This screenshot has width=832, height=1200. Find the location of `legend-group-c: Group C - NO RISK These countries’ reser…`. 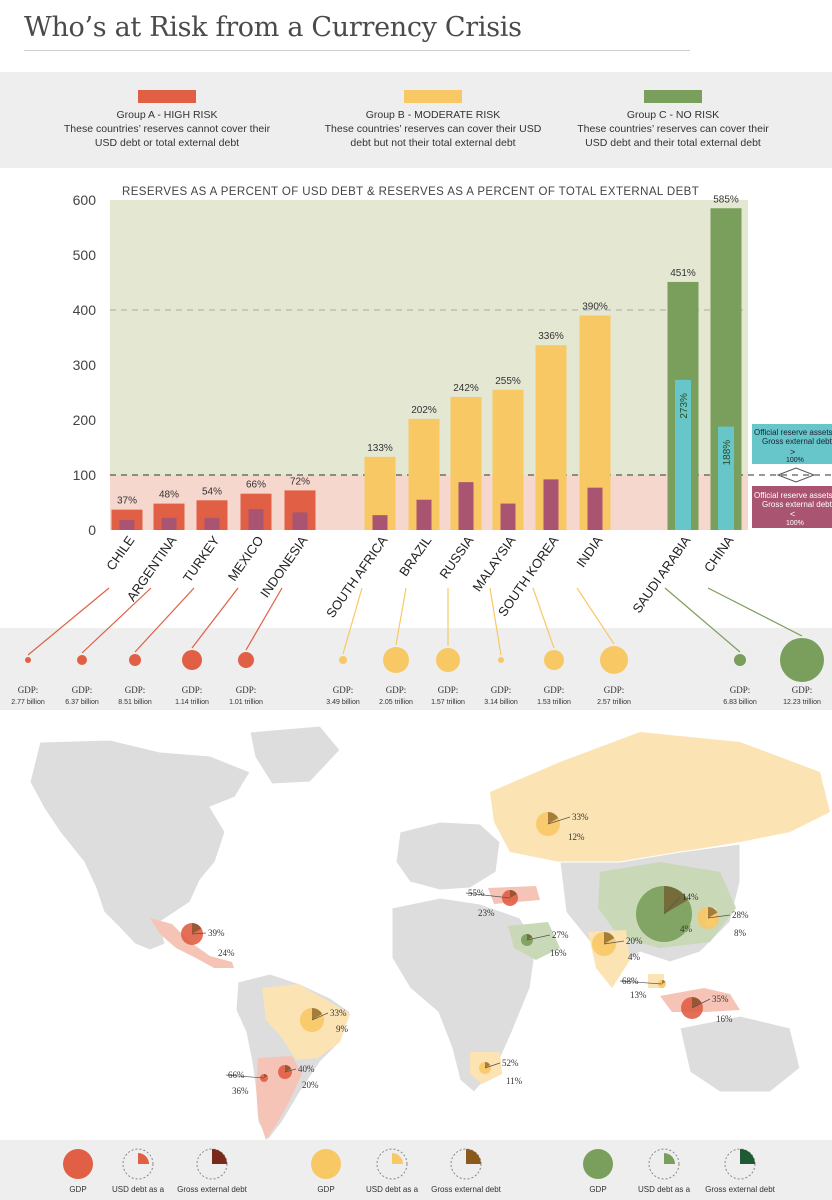

legend-group-c: Group C - NO RISK These countries’ reser… is located at coordinates (673, 120).